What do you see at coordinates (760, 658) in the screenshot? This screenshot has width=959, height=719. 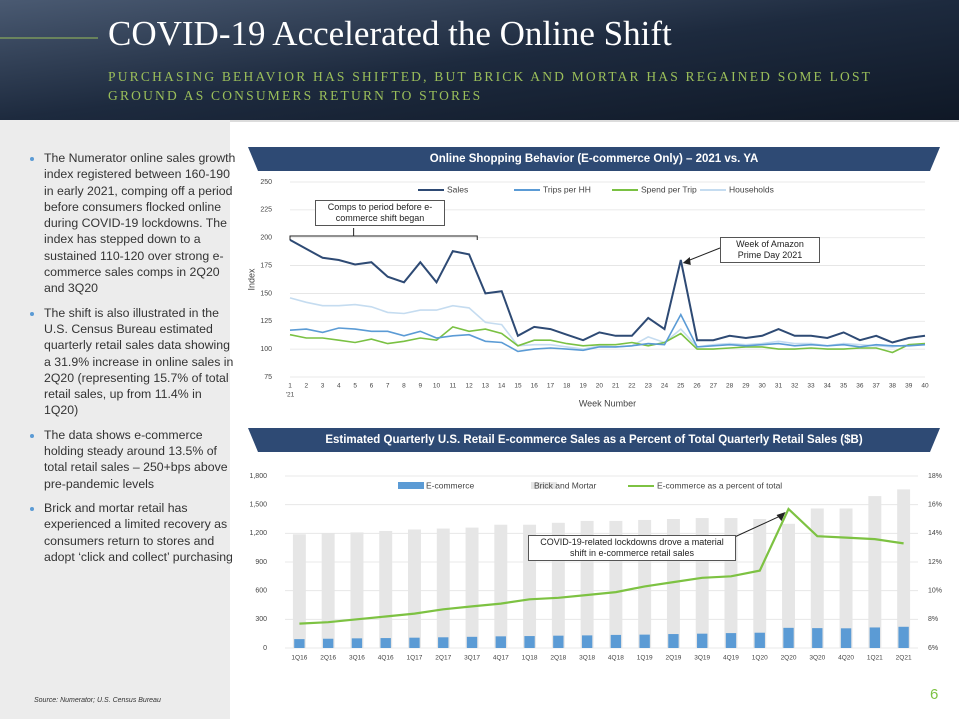 I see `x-tick-label: 1Q20` at bounding box center [760, 658].